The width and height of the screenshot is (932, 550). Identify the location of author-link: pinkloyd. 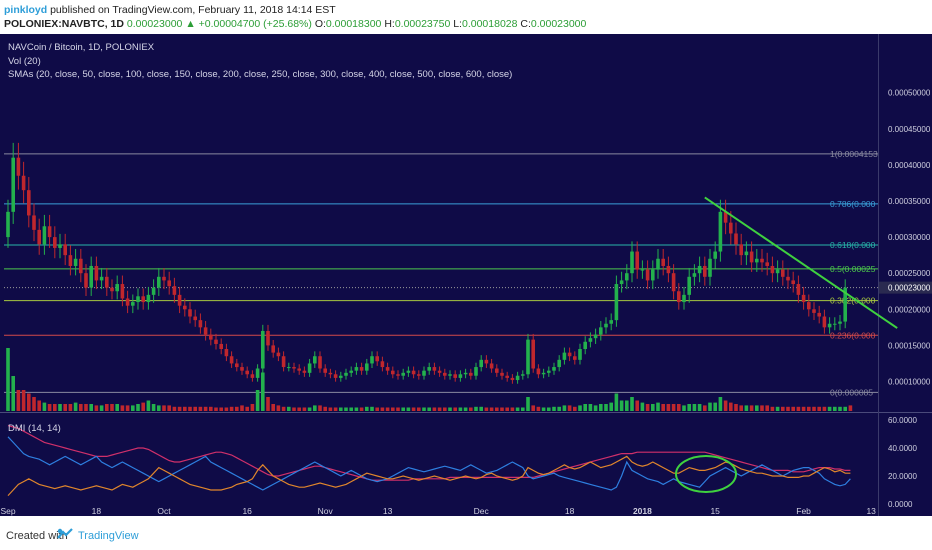
(26, 10).